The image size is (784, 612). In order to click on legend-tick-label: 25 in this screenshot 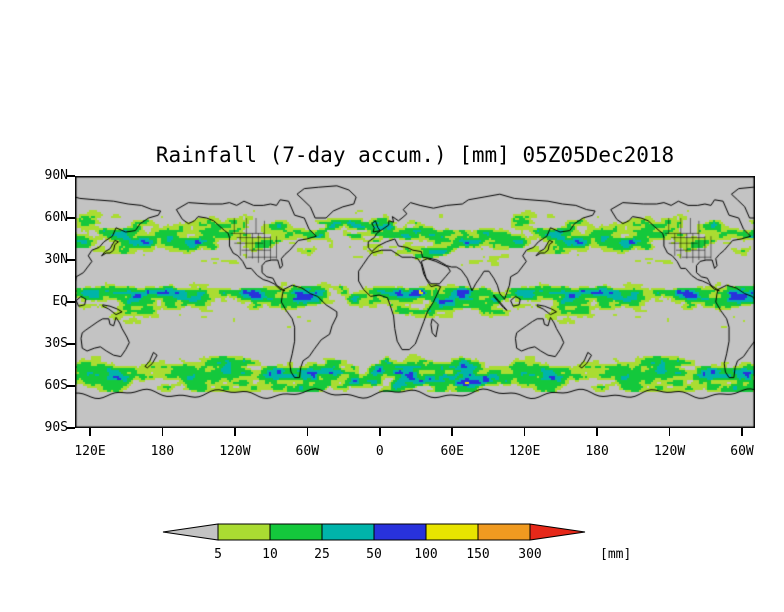, I will do `click(322, 554)`.